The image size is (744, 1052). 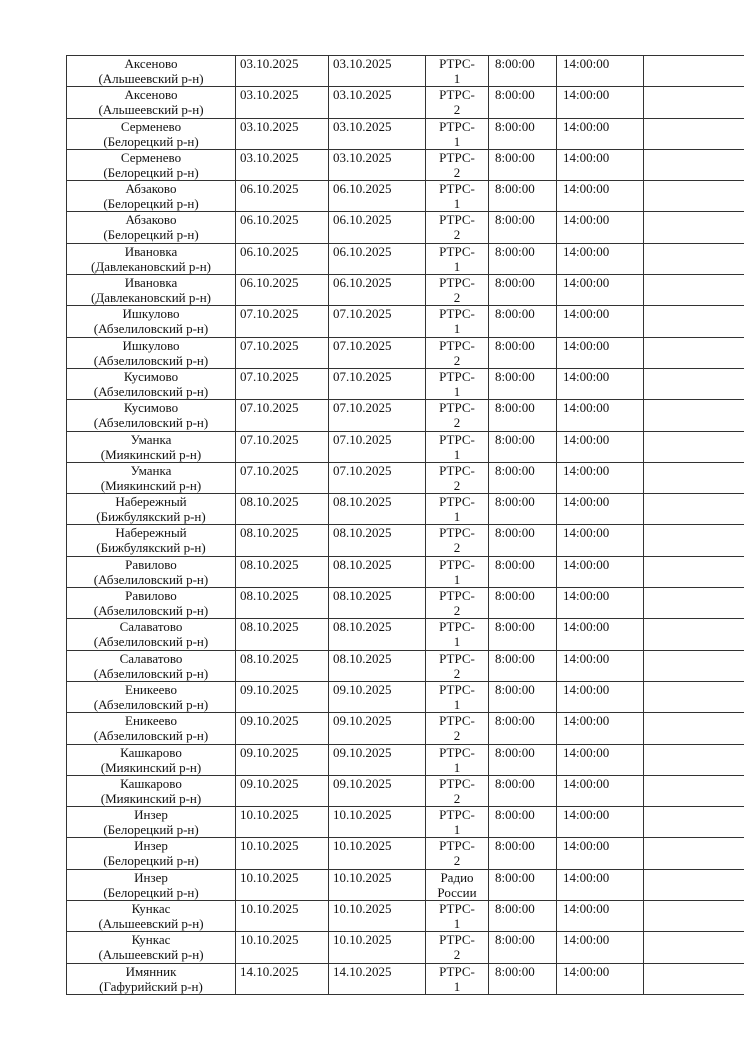 I want to click on date-to-cell: 10.10.2025, so click(x=377, y=822).